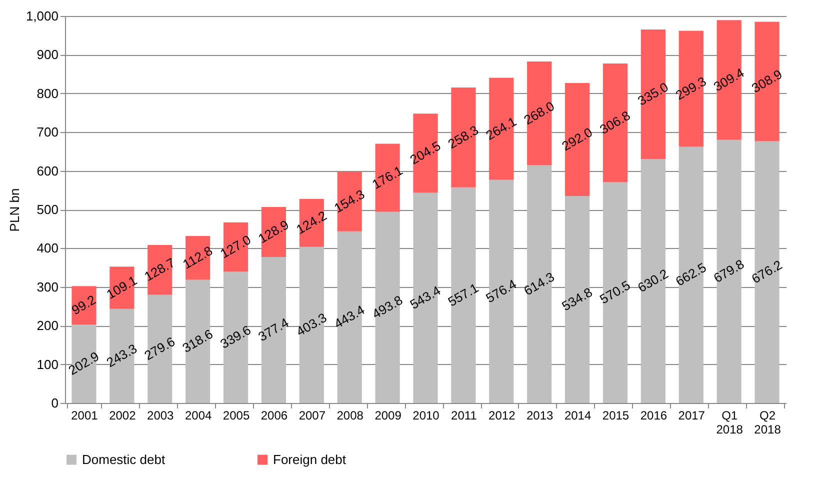  Describe the element at coordinates (84, 415) in the screenshot. I see `x-tick-label: 2001` at that location.